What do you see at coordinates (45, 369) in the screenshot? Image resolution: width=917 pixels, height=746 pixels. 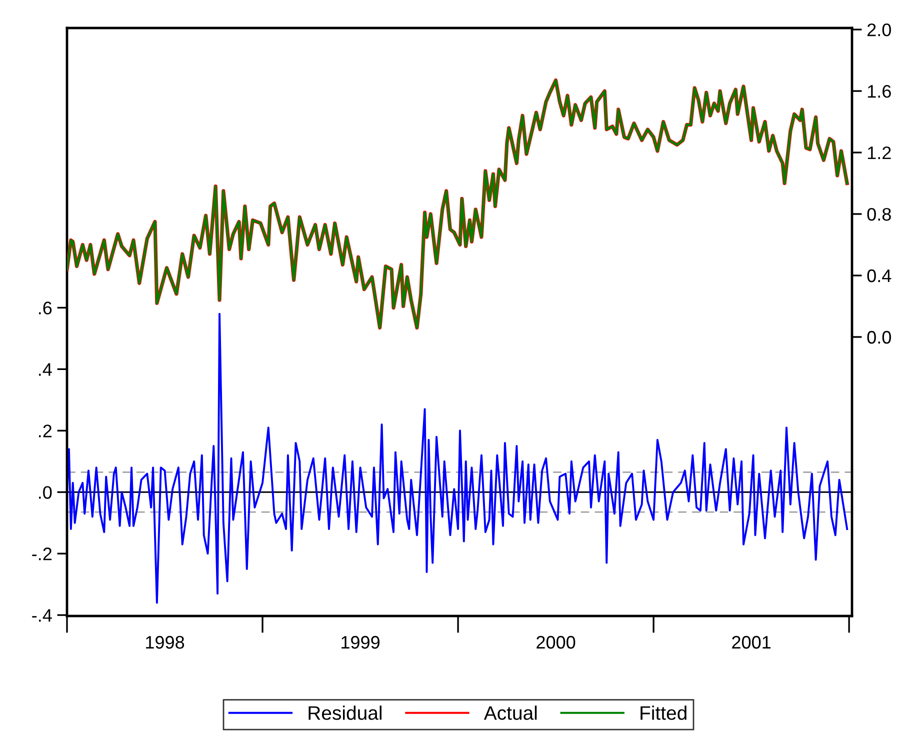 I see `y-tick-label: .4` at bounding box center [45, 369].